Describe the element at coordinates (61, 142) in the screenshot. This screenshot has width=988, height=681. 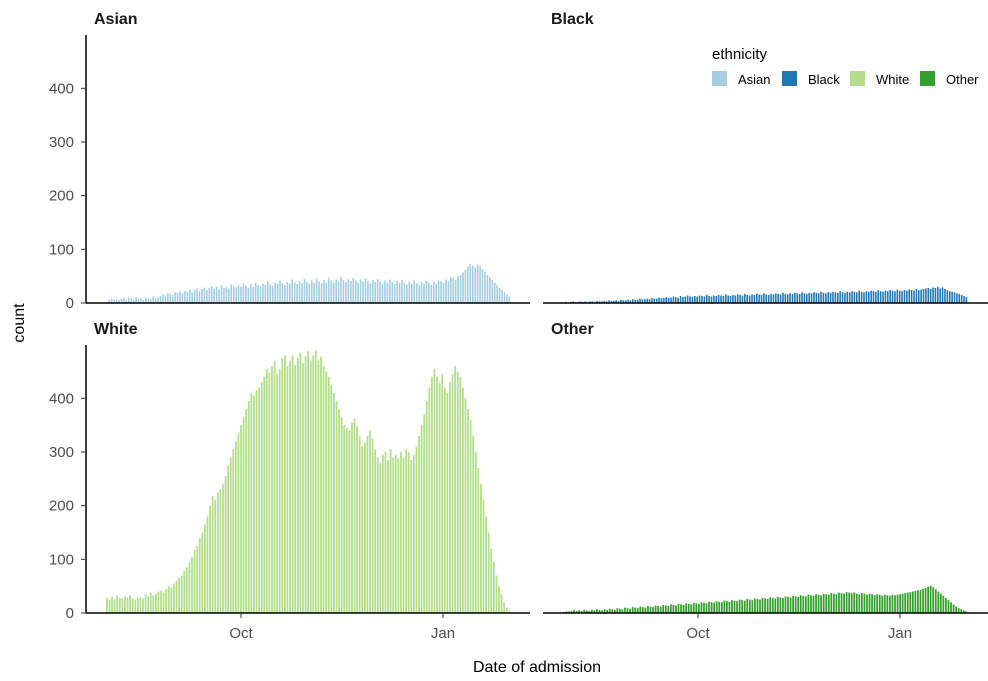
I see `y-tick-label: 300` at that location.